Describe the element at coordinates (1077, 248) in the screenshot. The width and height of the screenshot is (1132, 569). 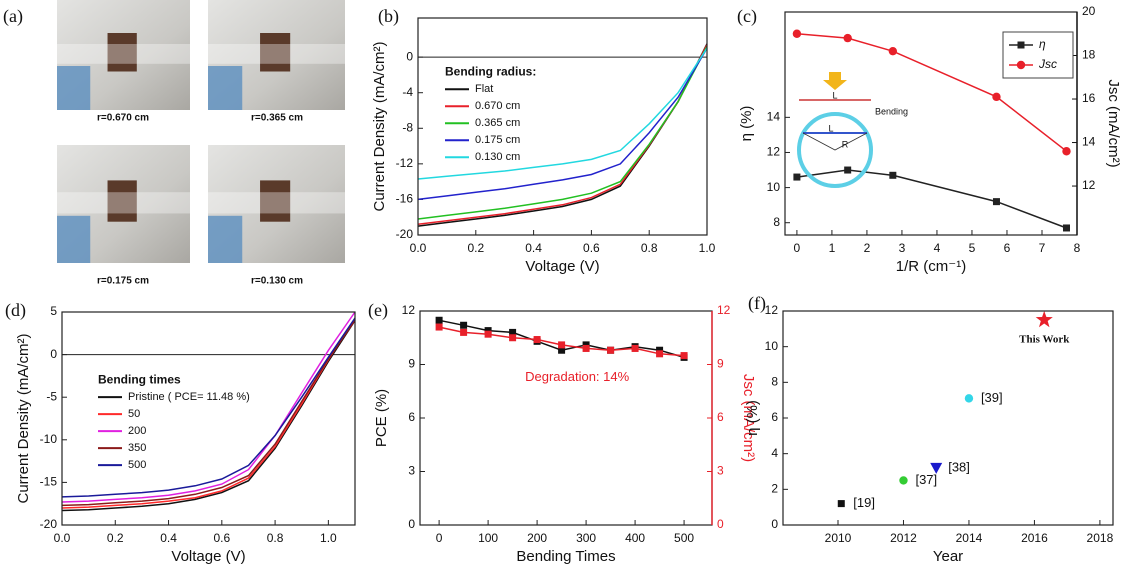
I see `x-tick-label: 8` at that location.